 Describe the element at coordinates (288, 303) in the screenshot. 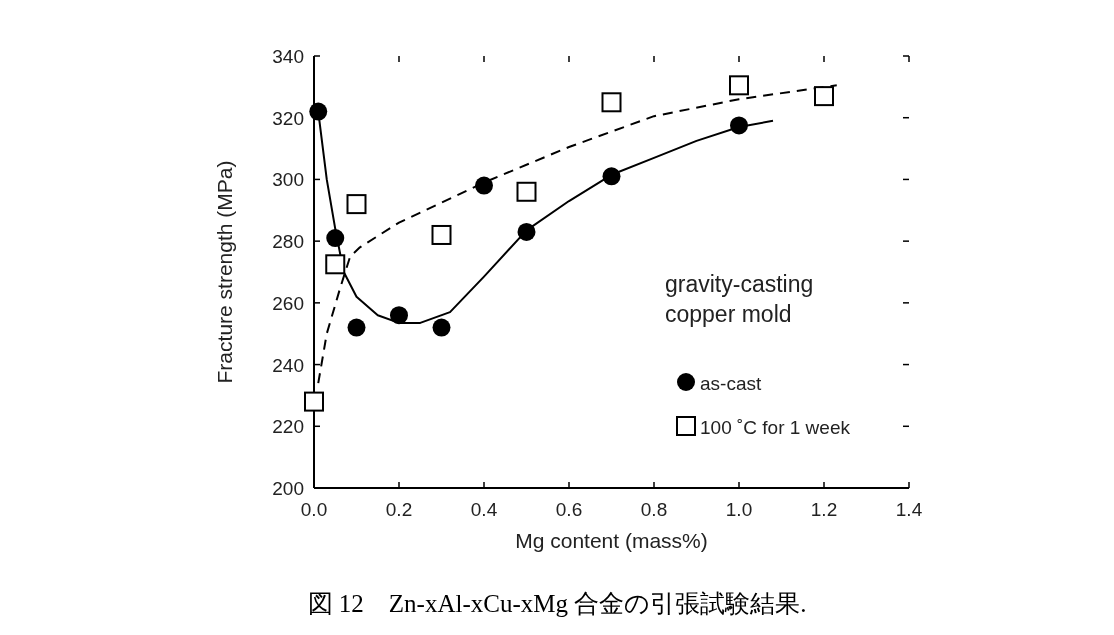

I see `y-tick-label: 260` at that location.